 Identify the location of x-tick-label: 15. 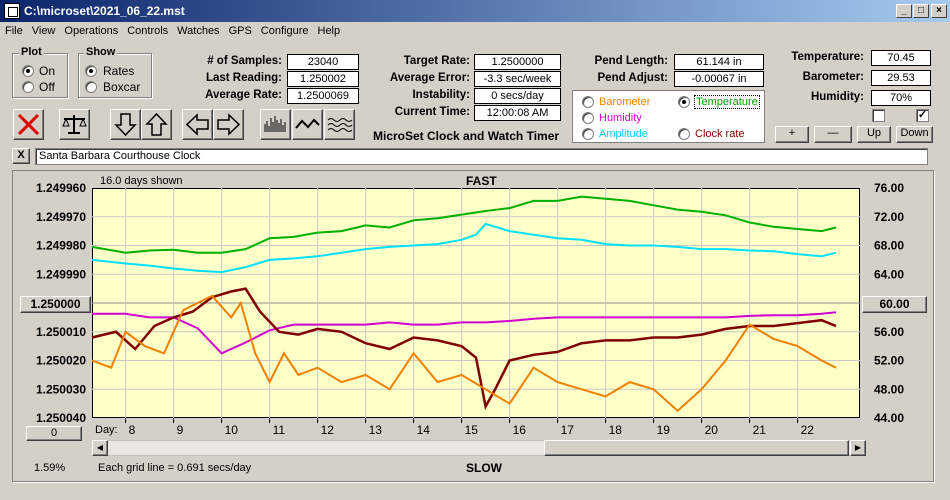
(472, 430).